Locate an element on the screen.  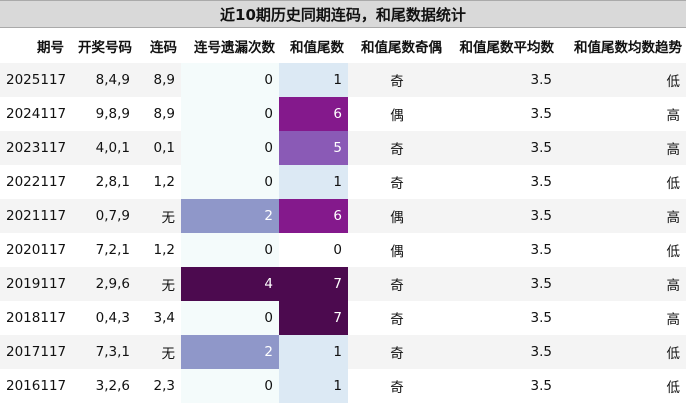
table-row: 2018117 0,4,3 3,4 0 7 奇 3.5 高 is located at coordinates (343, 318).